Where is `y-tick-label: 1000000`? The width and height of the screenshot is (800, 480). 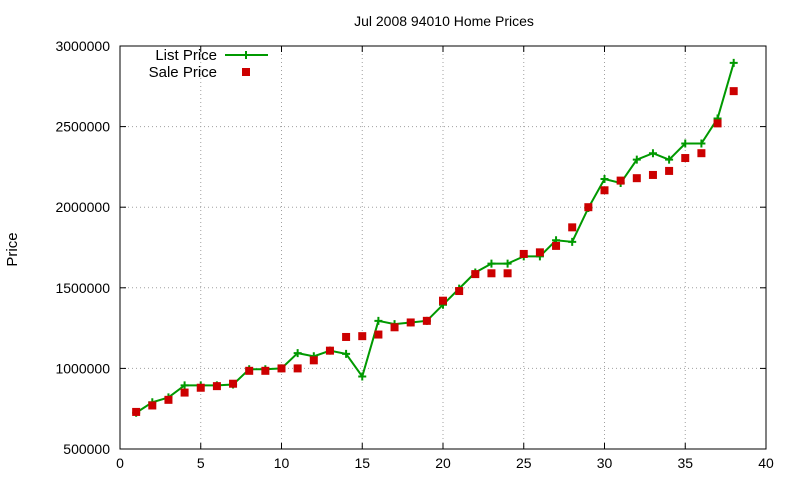 y-tick-label: 1000000 is located at coordinates (82, 368).